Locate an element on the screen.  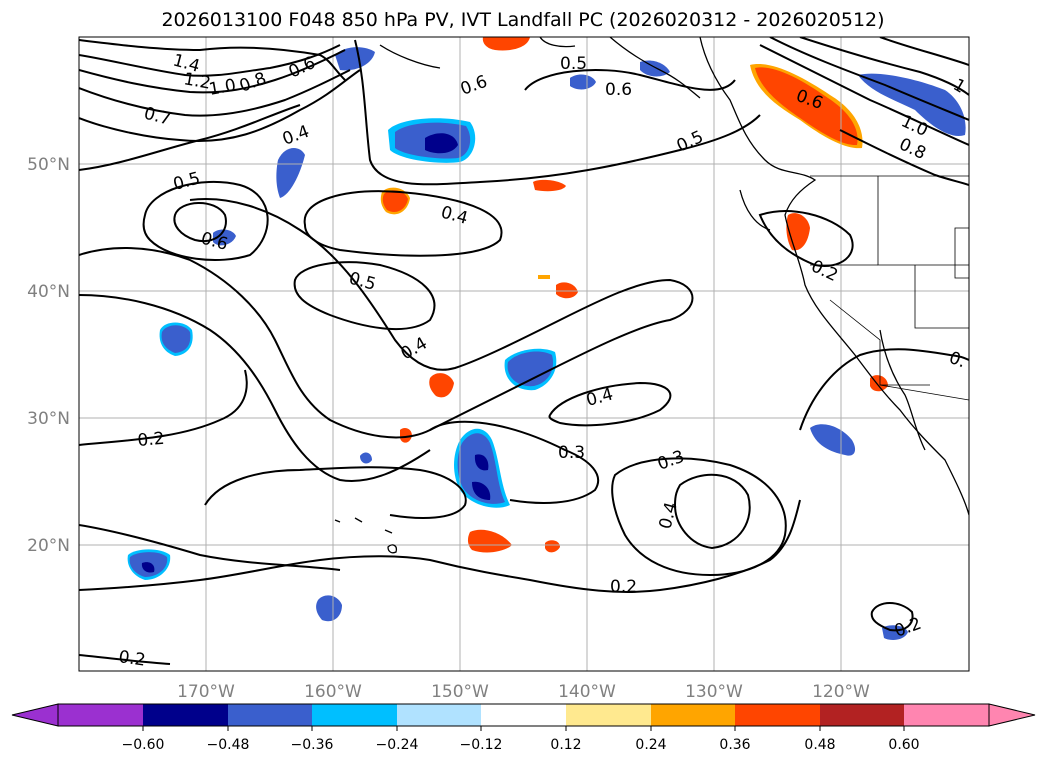
colorbar-extend-low is located at coordinates (35, 715).